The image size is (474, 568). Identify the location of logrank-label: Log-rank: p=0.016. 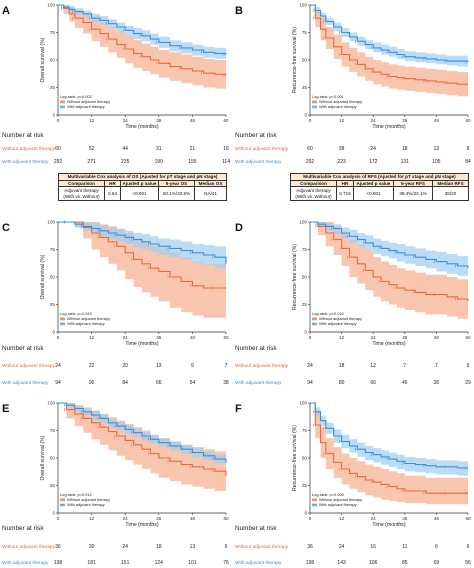
(328, 313).